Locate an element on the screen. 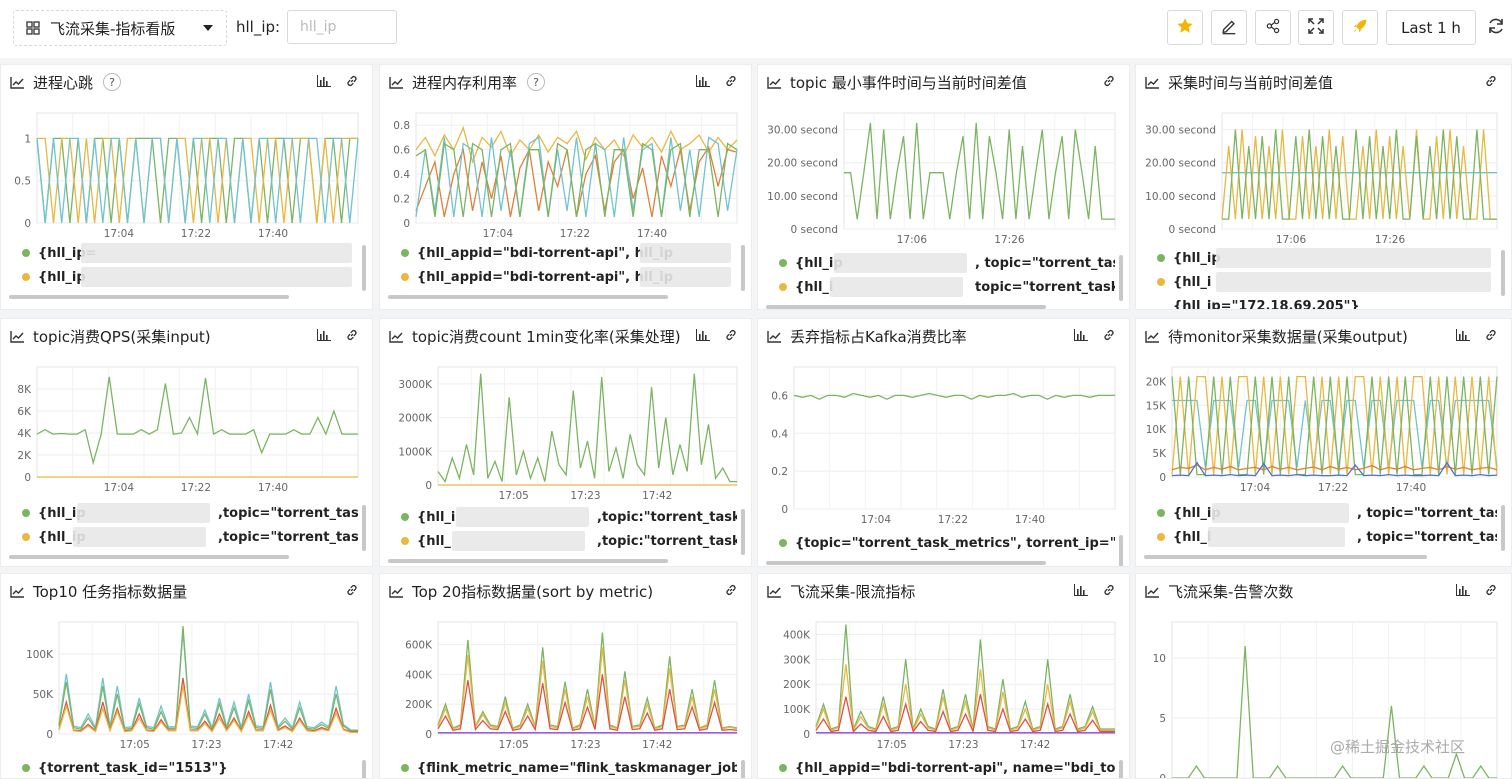 The image size is (1512, 779). legend-item: {hll_ip= is located at coordinates (186, 253).